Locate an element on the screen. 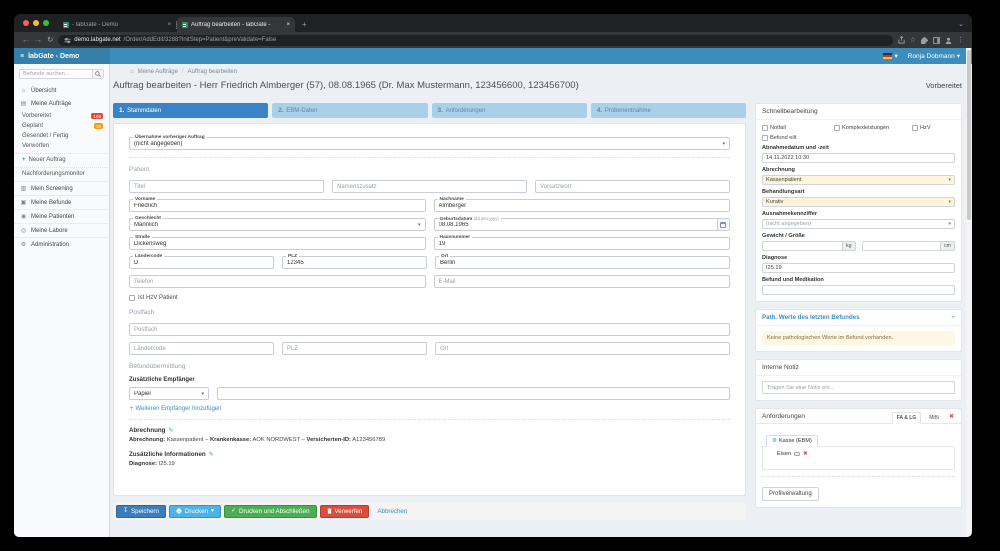  tab-mibi: MiBi is located at coordinates (934, 418).